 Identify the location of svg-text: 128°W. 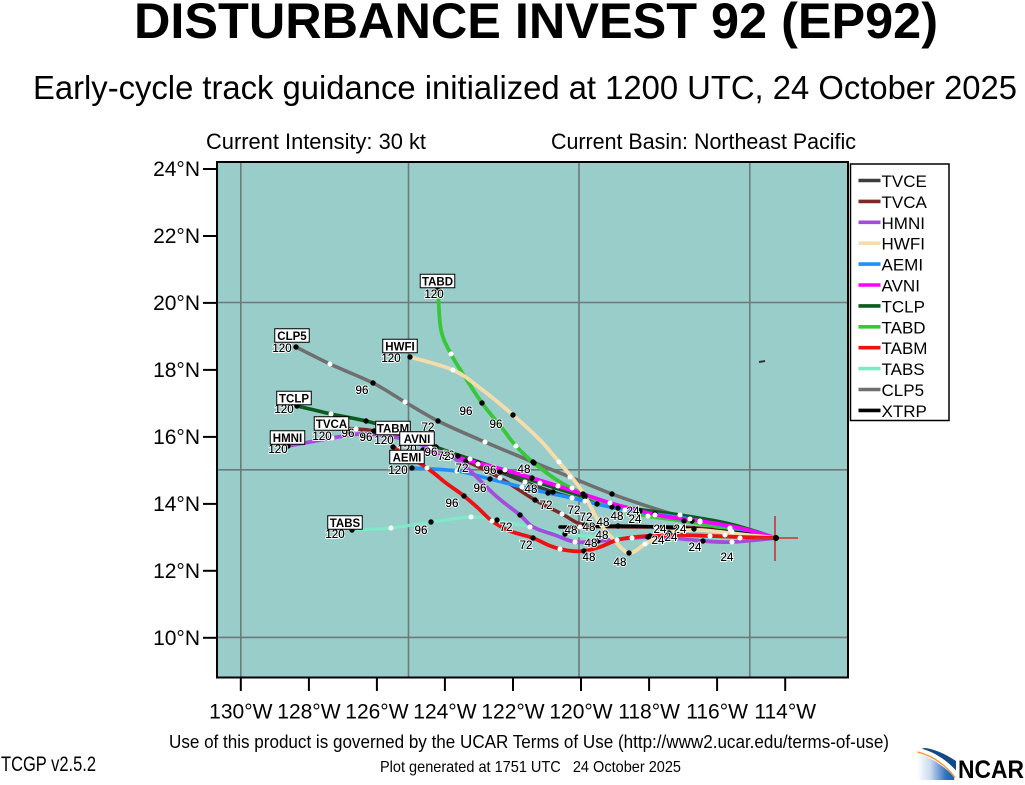
(308, 712).